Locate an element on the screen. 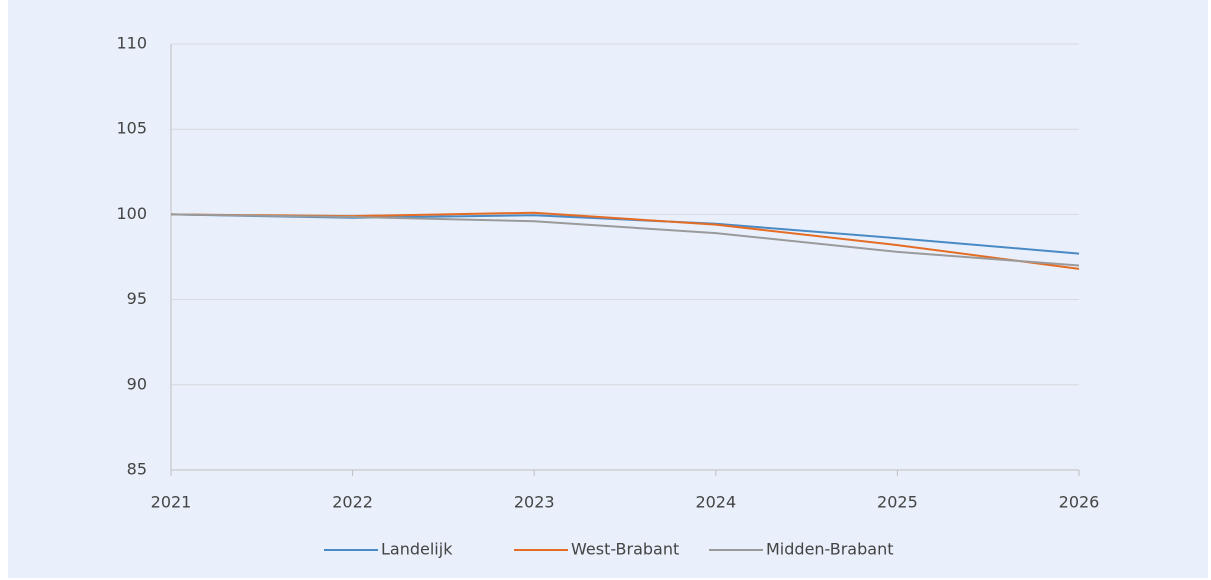 The width and height of the screenshot is (1211, 580). series-line is located at coordinates (625, 240).